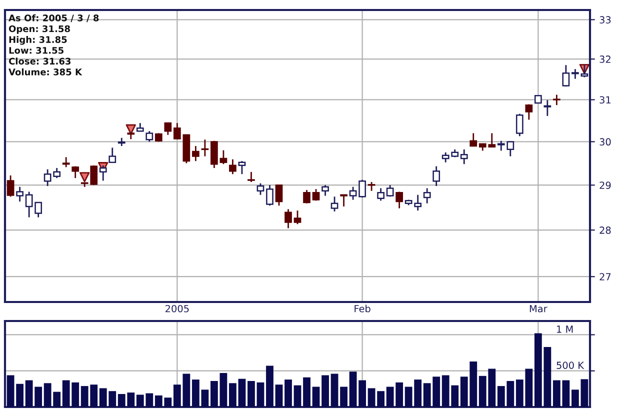 The height and width of the screenshot is (419, 620). What do you see at coordinates (605, 185) in the screenshot?
I see `y-tick-label: 29` at bounding box center [605, 185].